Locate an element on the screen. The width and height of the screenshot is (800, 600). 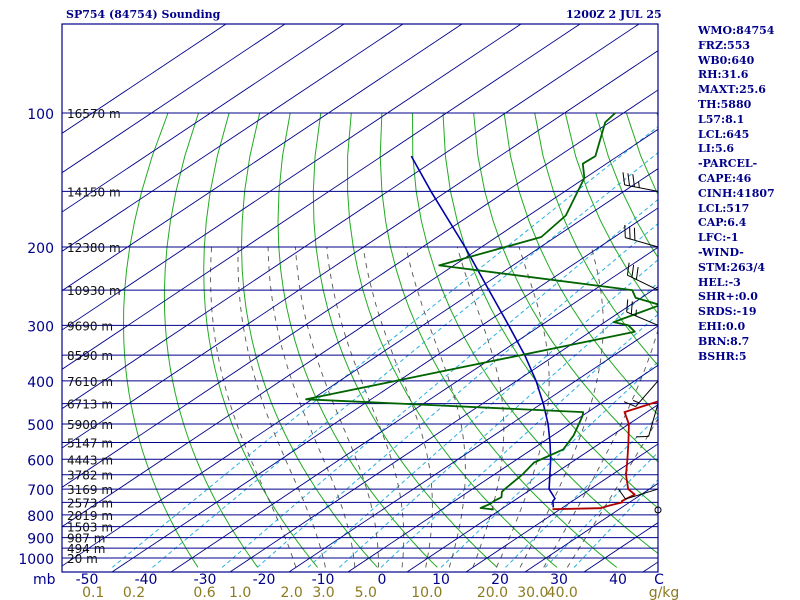
stat-line: CAP:6.4 is located at coordinates (722, 223).